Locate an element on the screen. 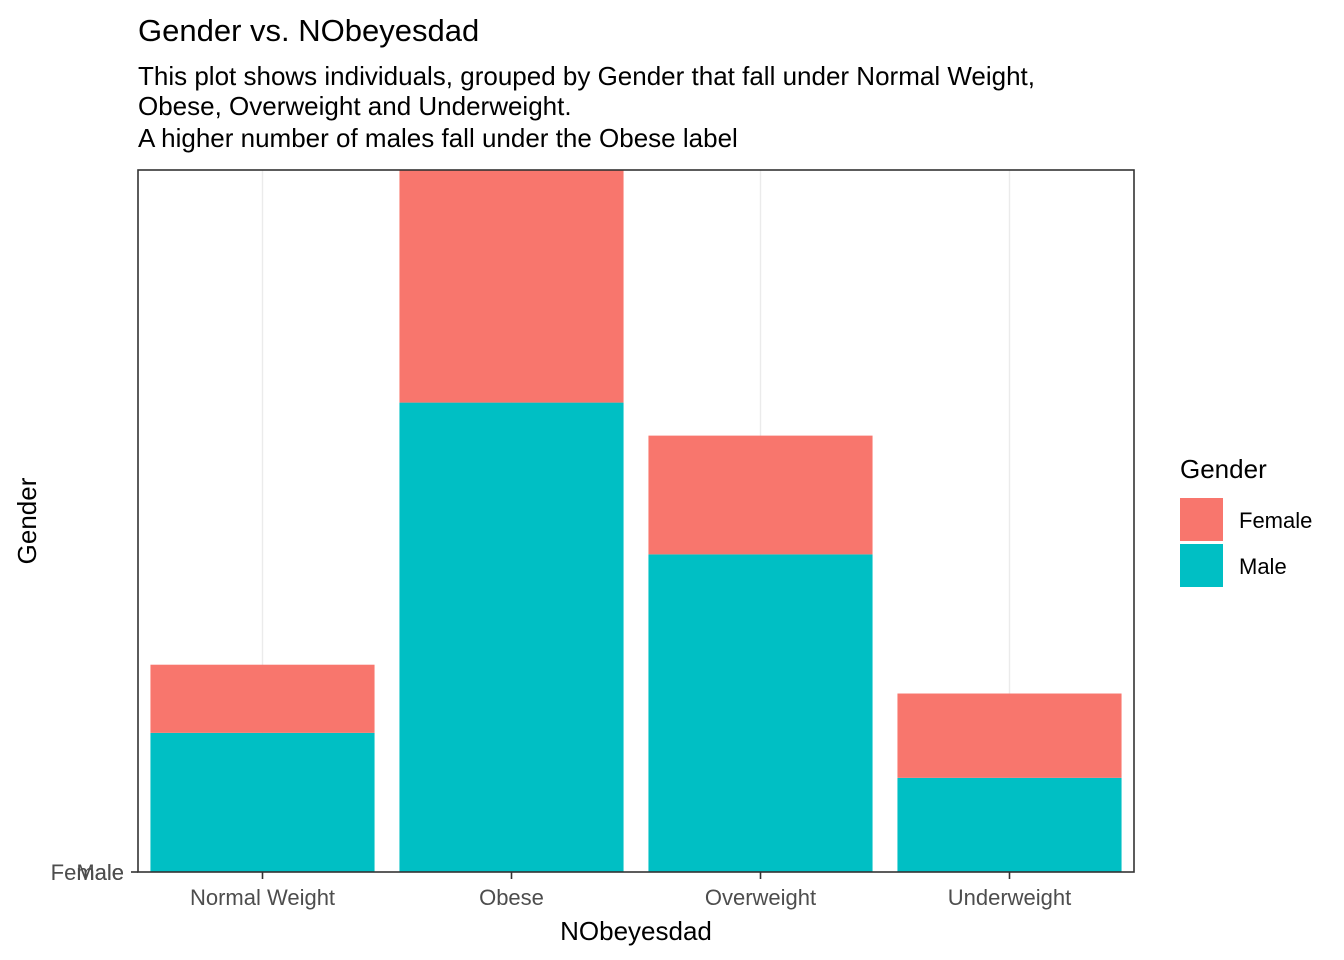 Image resolution: width=1344 pixels, height=960 pixels. bar-male-normal-weight is located at coordinates (262, 802).